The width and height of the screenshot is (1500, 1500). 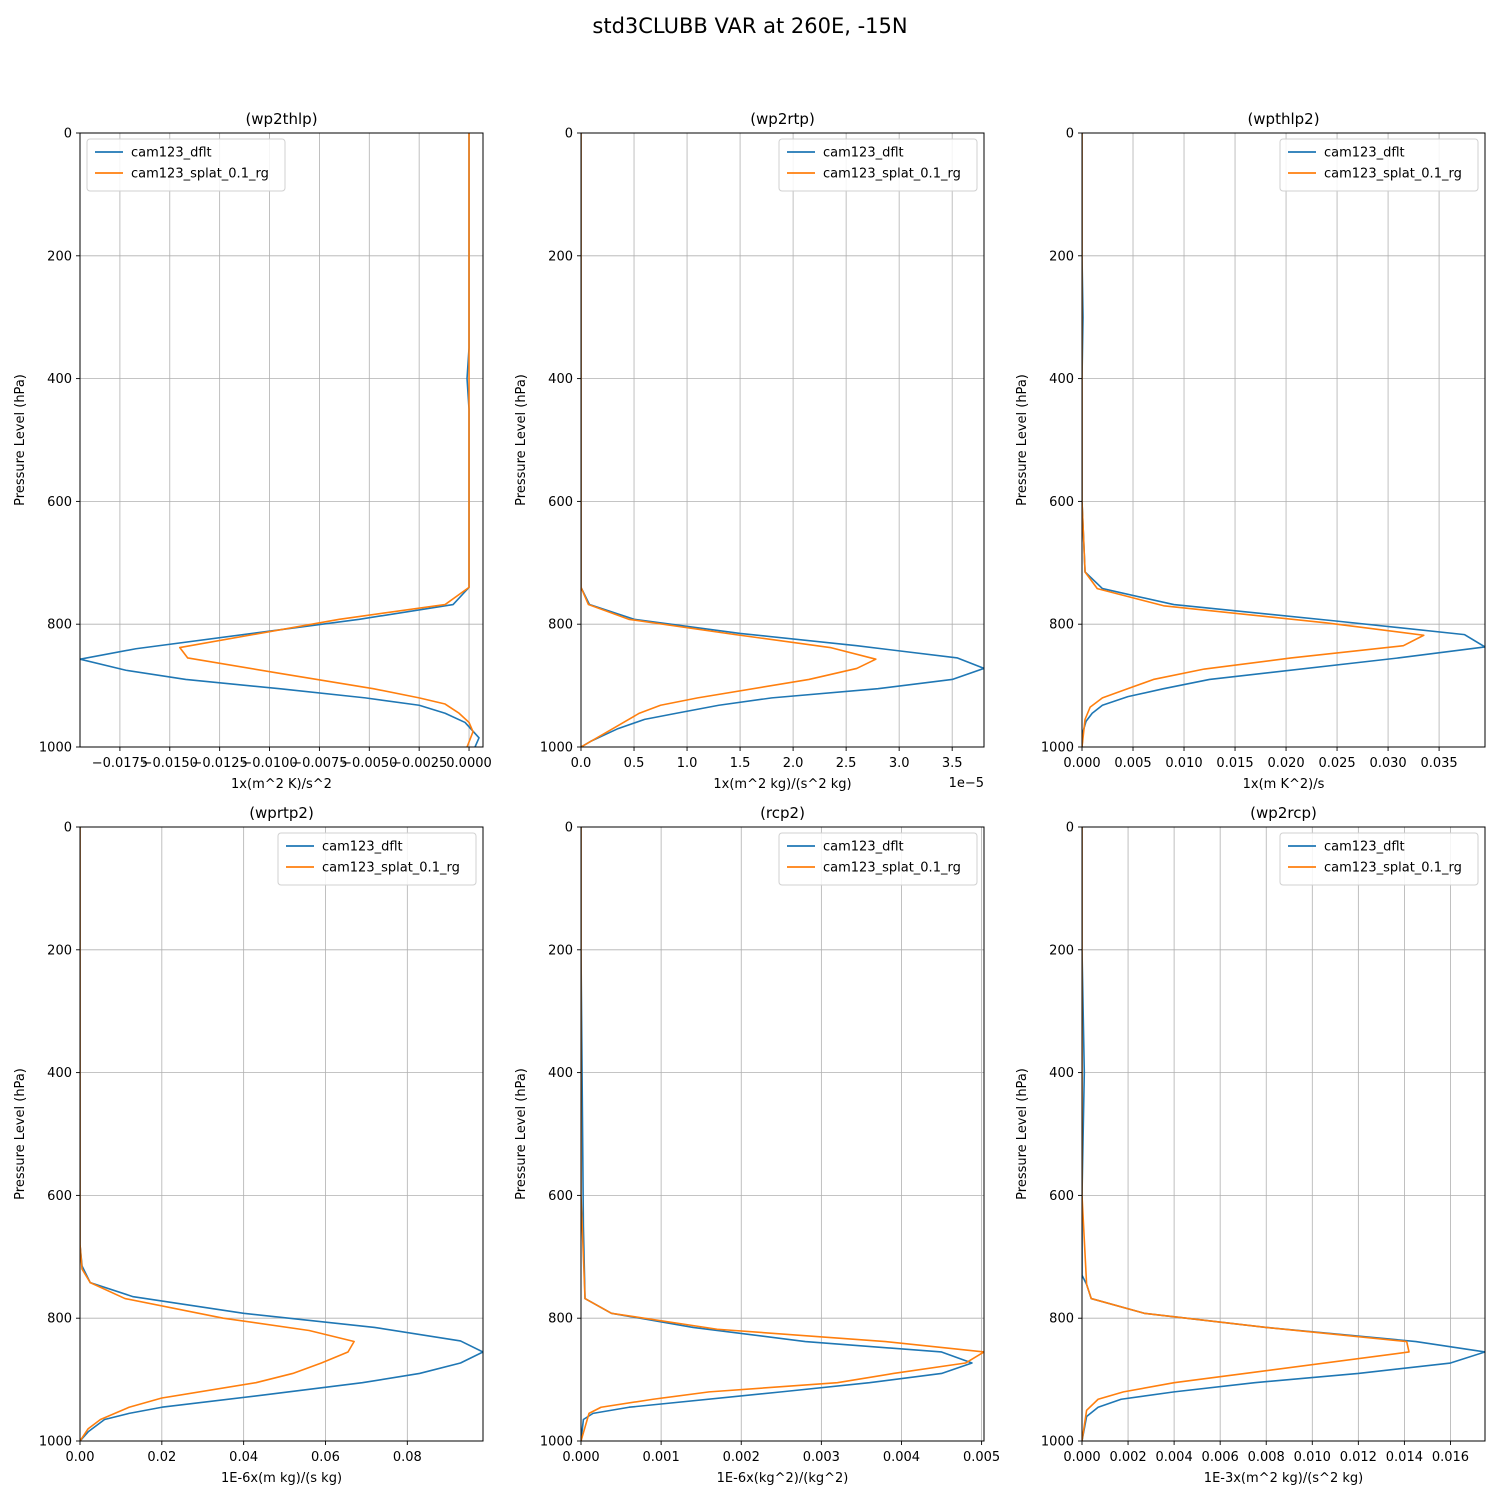 What do you see at coordinates (269, 763) in the screenshot?
I see `x-tick-label: −0.0100` at bounding box center [269, 763].